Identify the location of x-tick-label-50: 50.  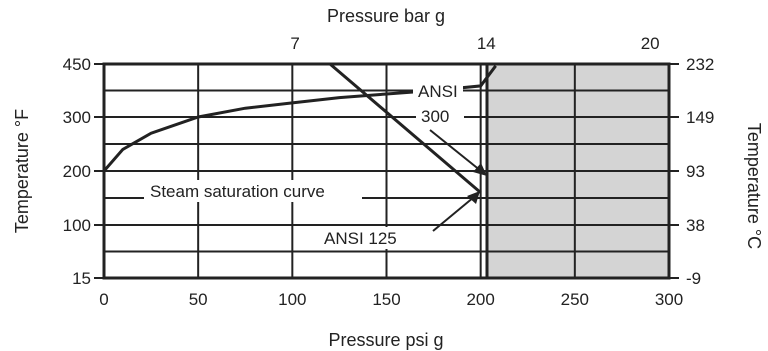
(198, 299).